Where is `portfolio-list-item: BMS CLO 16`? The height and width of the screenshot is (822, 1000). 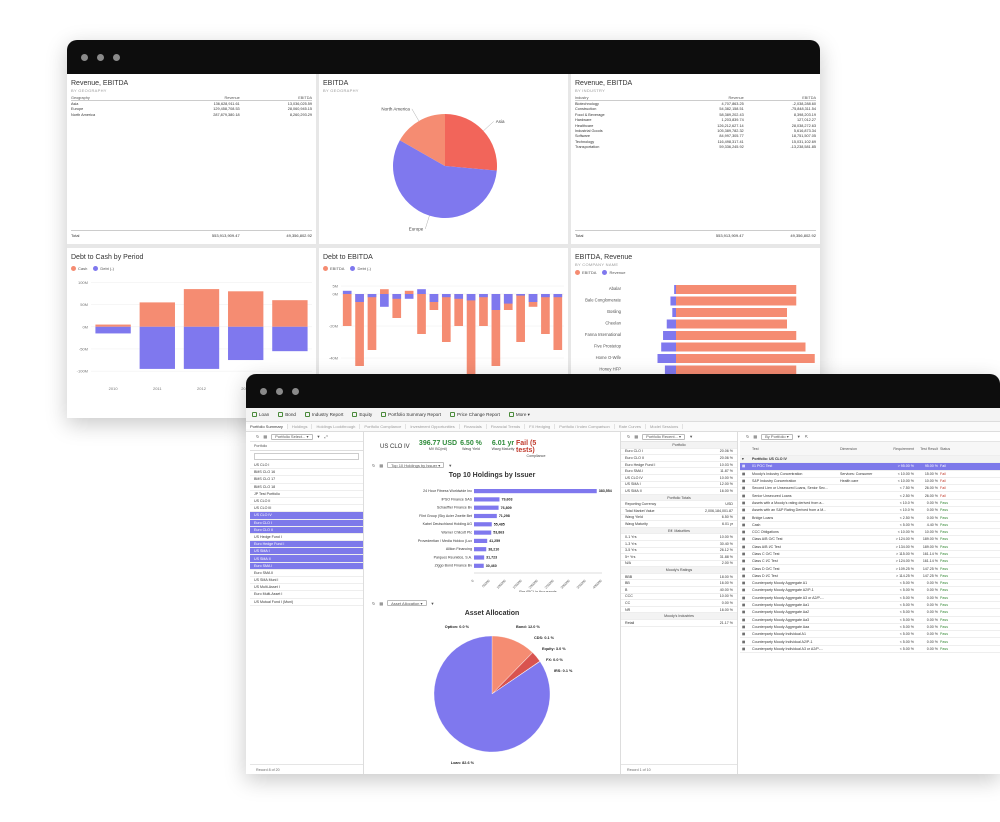 portfolio-list-item: BMS CLO 16 is located at coordinates (306, 473).